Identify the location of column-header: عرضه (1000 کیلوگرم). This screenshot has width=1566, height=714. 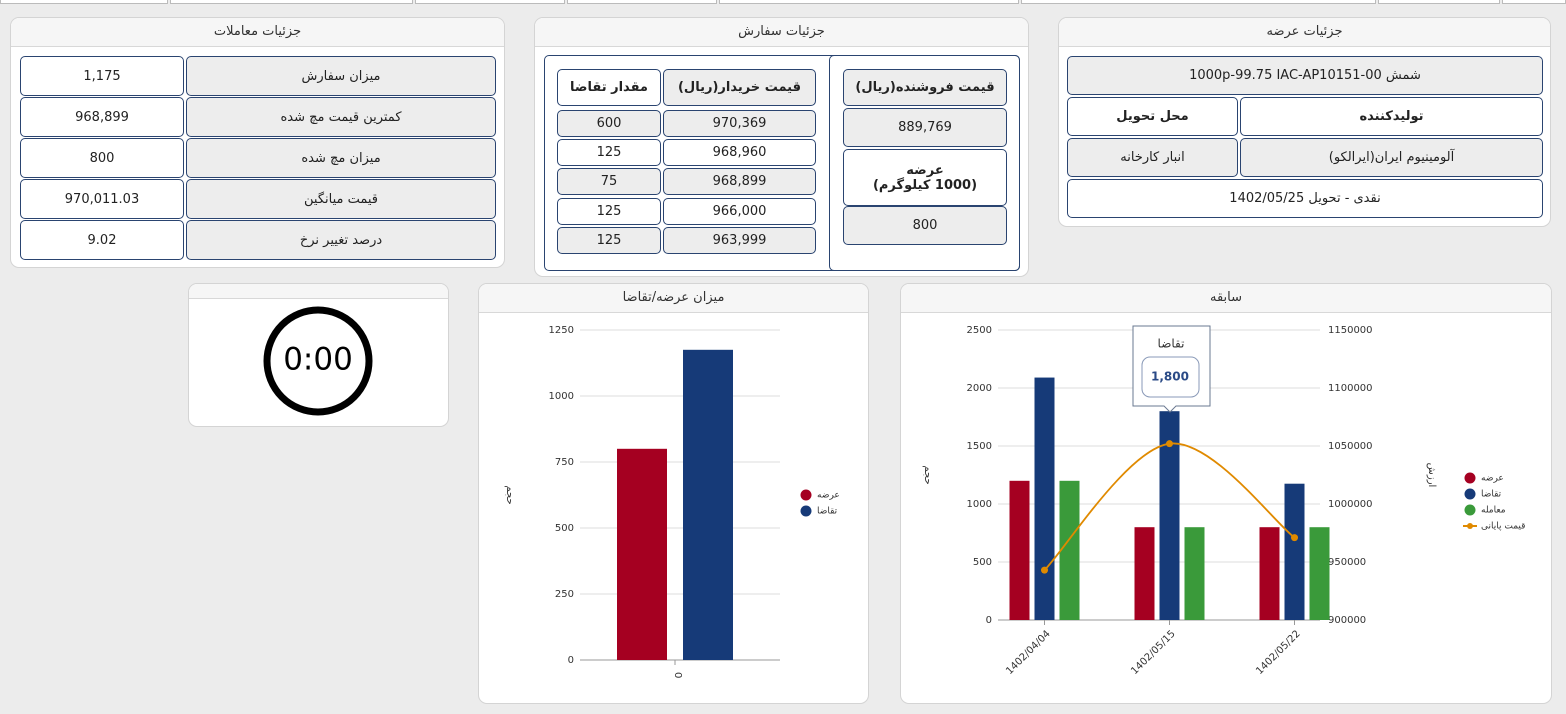
(925, 177).